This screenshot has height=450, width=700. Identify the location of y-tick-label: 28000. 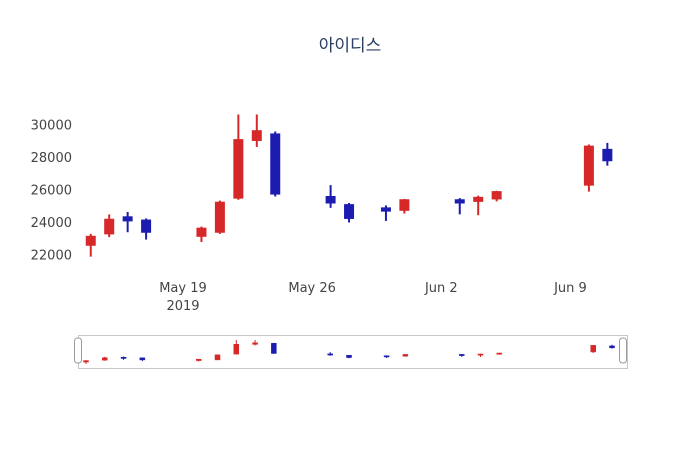
(51, 158).